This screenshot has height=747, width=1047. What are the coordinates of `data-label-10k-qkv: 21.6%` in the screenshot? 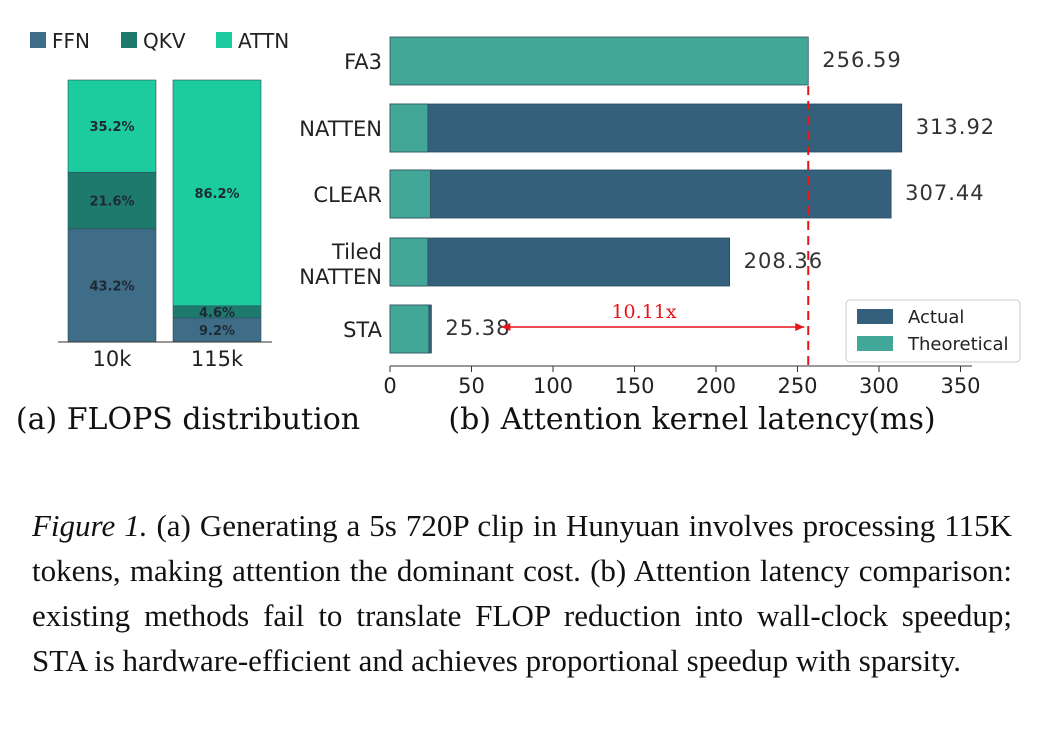 It's located at (111, 202).